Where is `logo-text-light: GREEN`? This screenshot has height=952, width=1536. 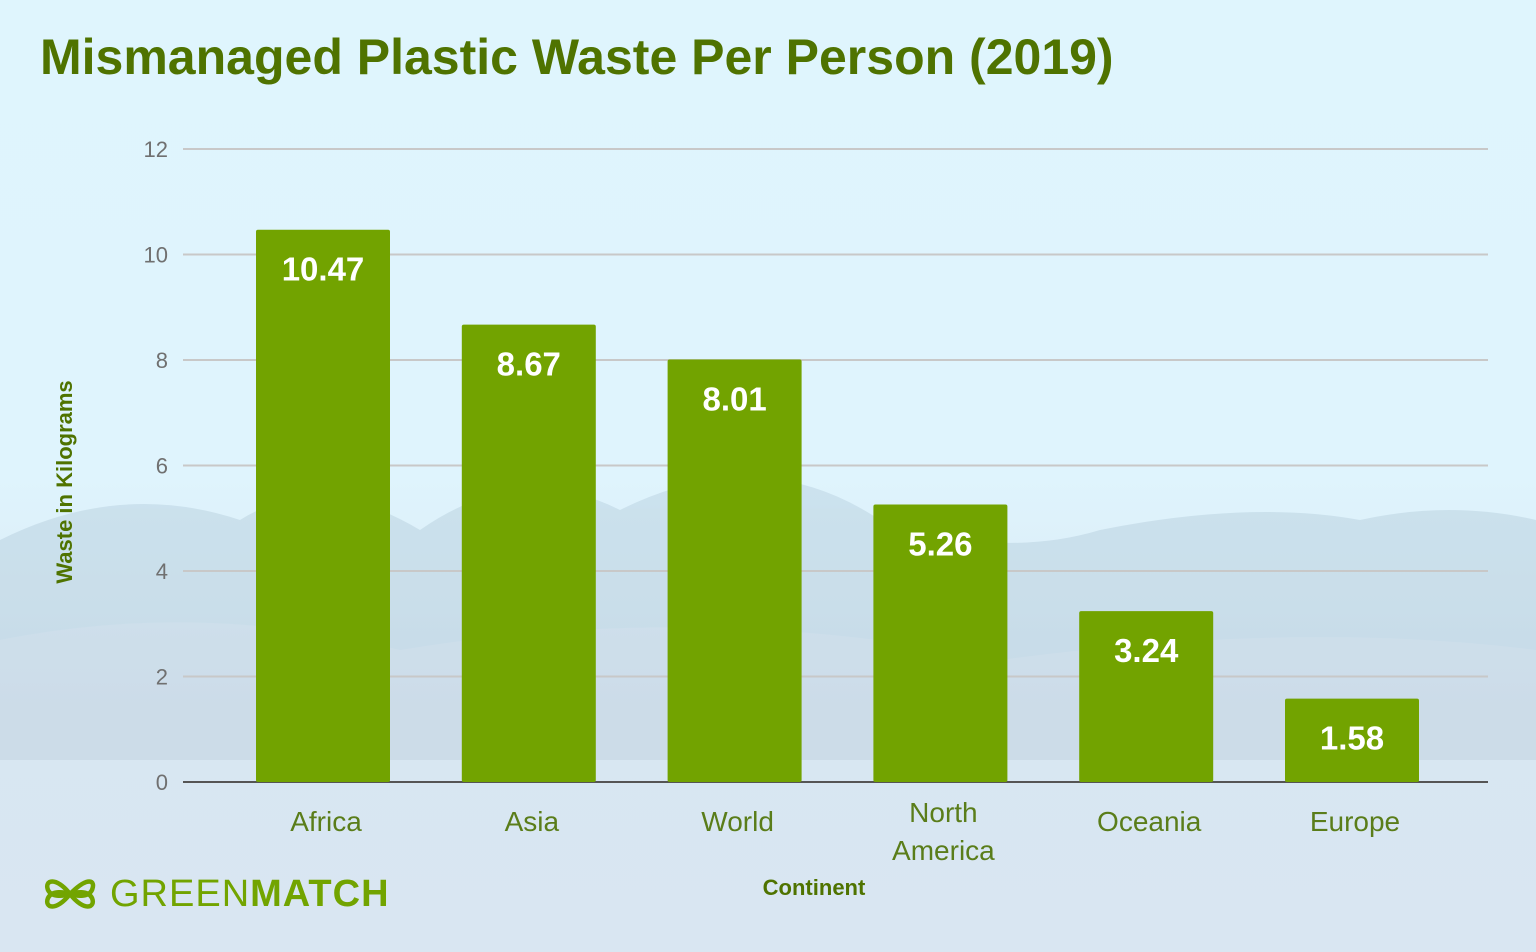 logo-text-light: GREEN is located at coordinates (180, 893).